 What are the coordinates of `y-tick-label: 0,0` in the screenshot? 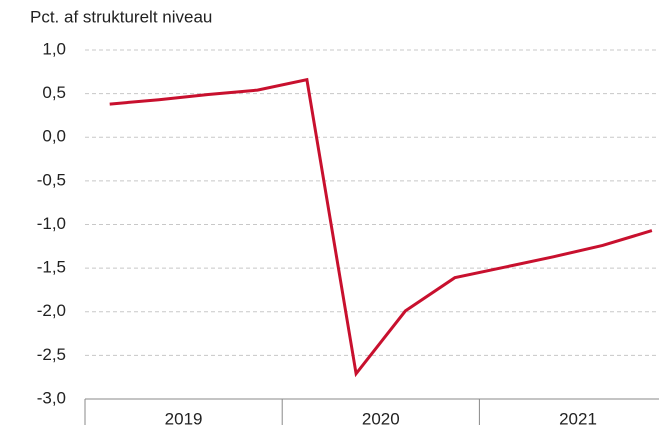 It's located at (54, 136).